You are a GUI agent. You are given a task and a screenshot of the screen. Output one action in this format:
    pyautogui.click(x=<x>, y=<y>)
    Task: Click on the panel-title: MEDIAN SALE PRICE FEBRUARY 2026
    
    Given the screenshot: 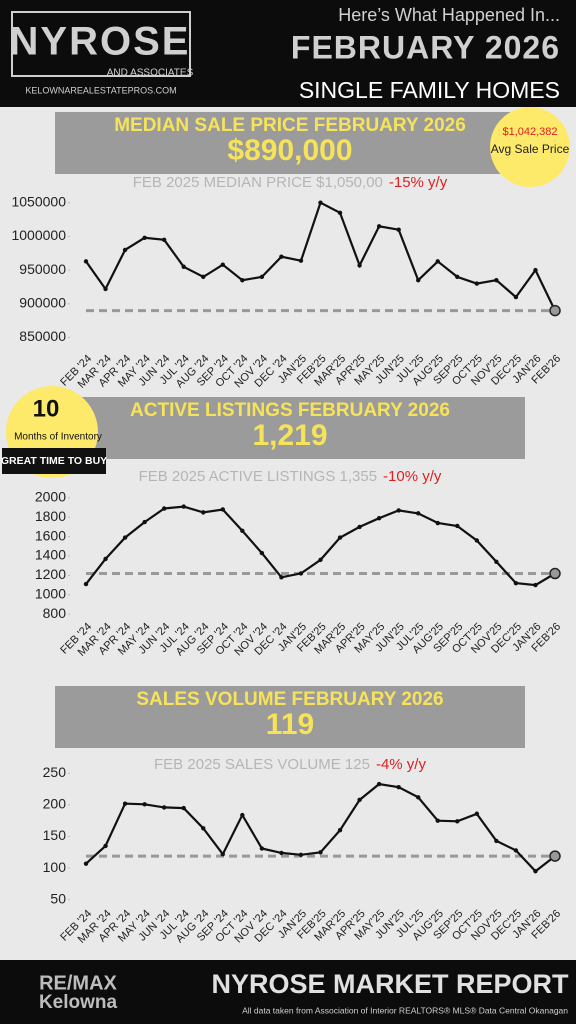 What is the action you would take?
    pyautogui.click(x=290, y=125)
    